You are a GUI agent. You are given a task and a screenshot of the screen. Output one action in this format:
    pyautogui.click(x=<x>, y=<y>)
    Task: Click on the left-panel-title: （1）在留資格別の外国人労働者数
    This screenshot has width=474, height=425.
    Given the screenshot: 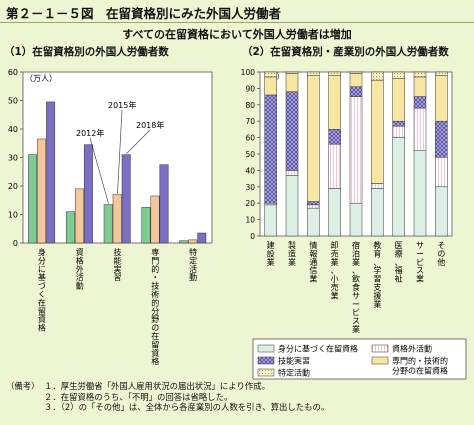 What is the action you would take?
    pyautogui.click(x=86, y=52)
    